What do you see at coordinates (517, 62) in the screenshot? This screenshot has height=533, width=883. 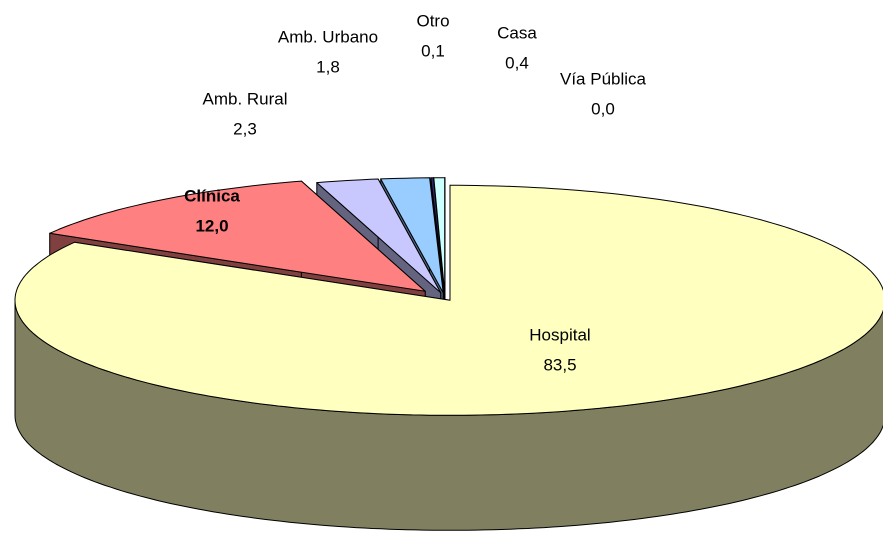 I see `value-label: 0,4` at bounding box center [517, 62].